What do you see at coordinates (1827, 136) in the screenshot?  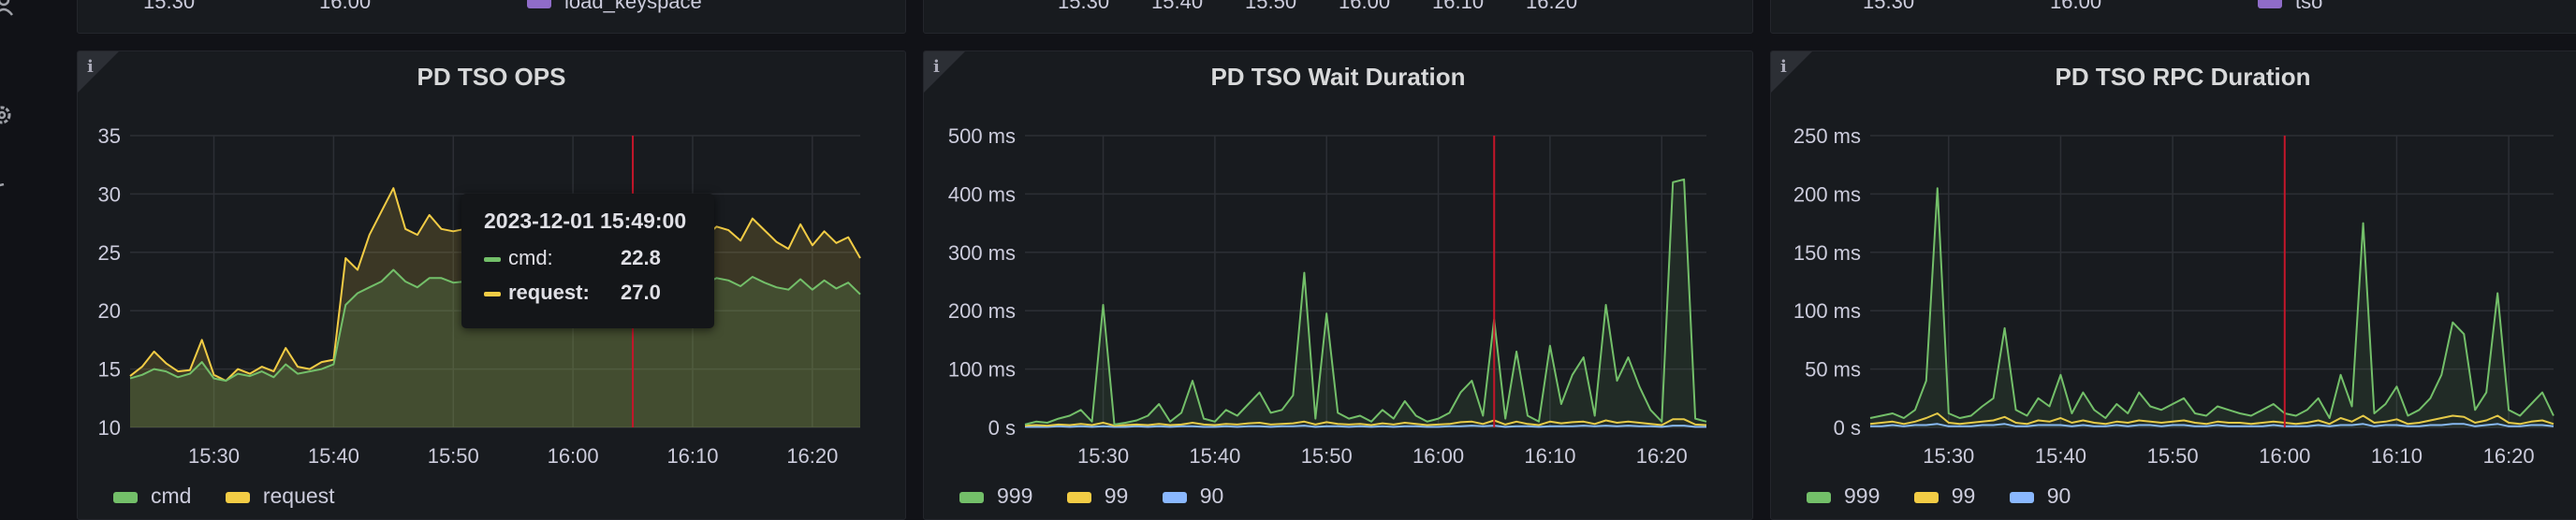 I see `y-tick-label: 250 ms` at bounding box center [1827, 136].